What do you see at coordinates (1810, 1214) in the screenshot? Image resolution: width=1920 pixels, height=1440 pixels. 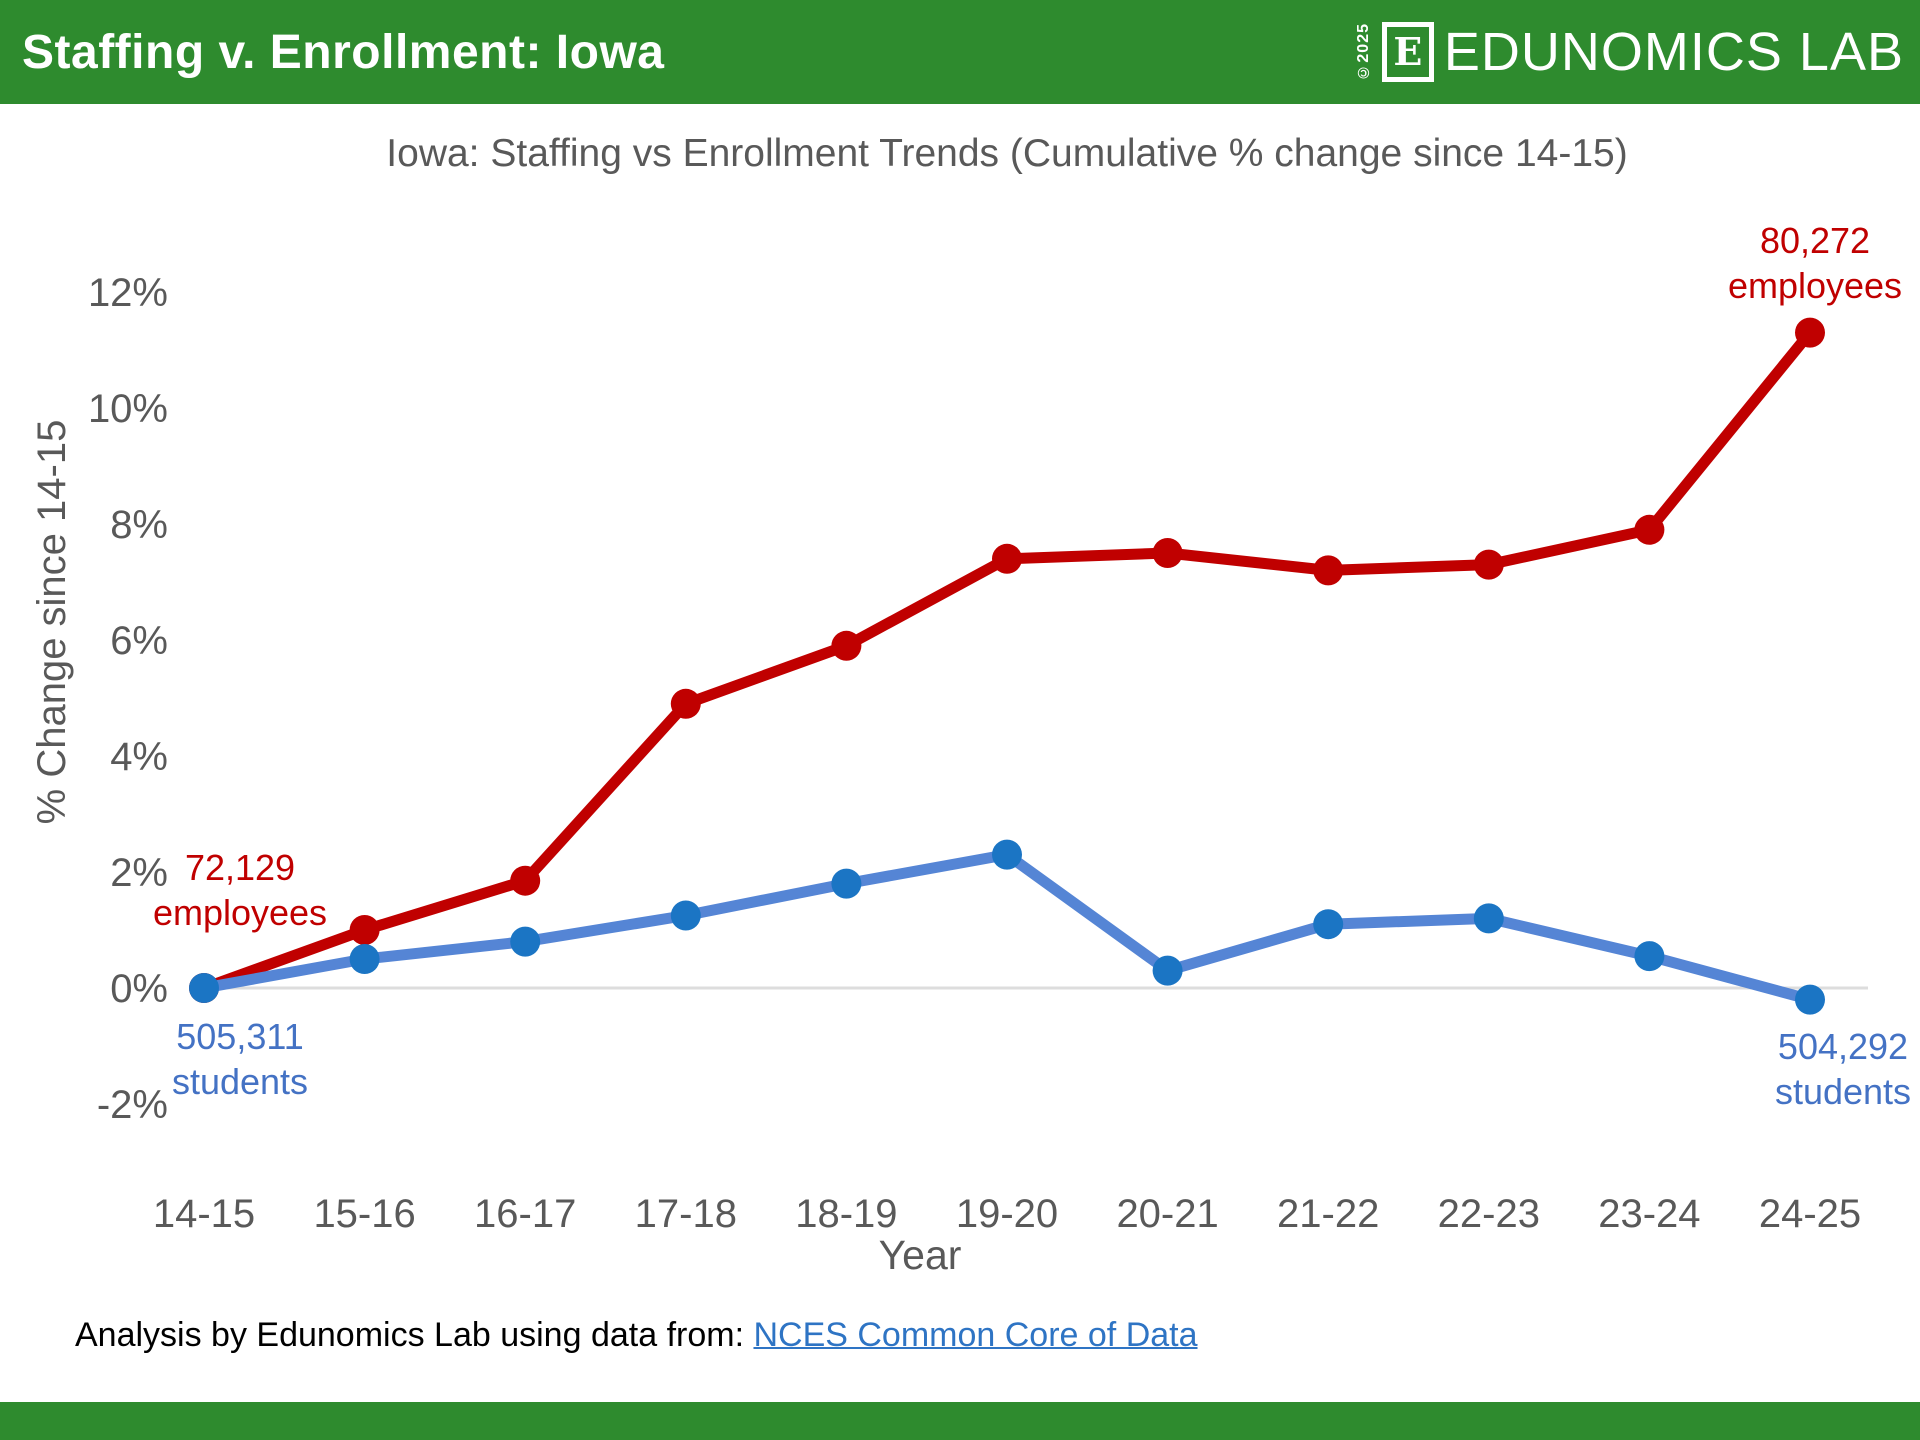 I see `x-tick-label: 24-25` at bounding box center [1810, 1214].